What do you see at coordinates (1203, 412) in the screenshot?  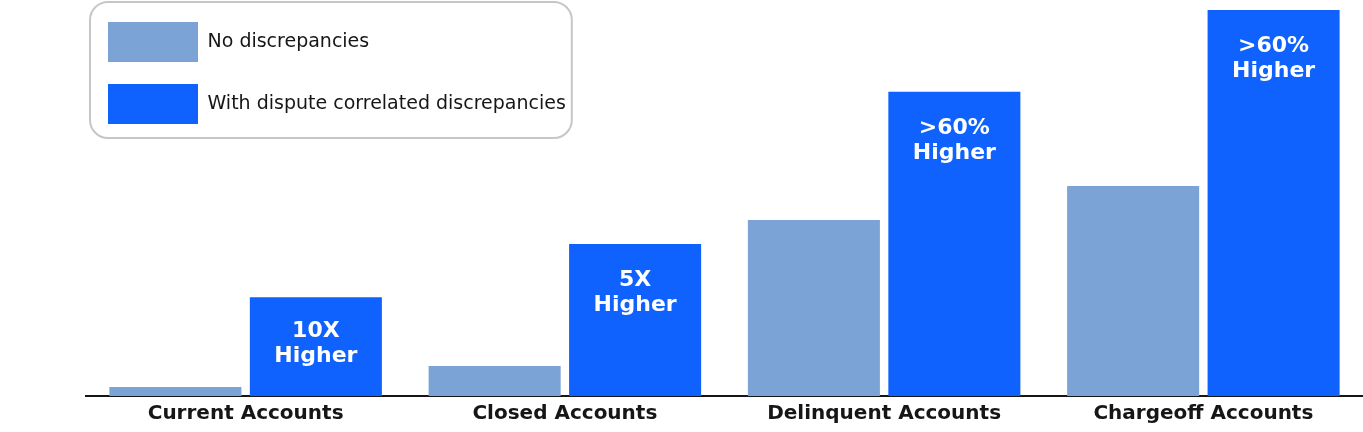 I see `x-tick-label: Chargeoff Accounts` at bounding box center [1203, 412].